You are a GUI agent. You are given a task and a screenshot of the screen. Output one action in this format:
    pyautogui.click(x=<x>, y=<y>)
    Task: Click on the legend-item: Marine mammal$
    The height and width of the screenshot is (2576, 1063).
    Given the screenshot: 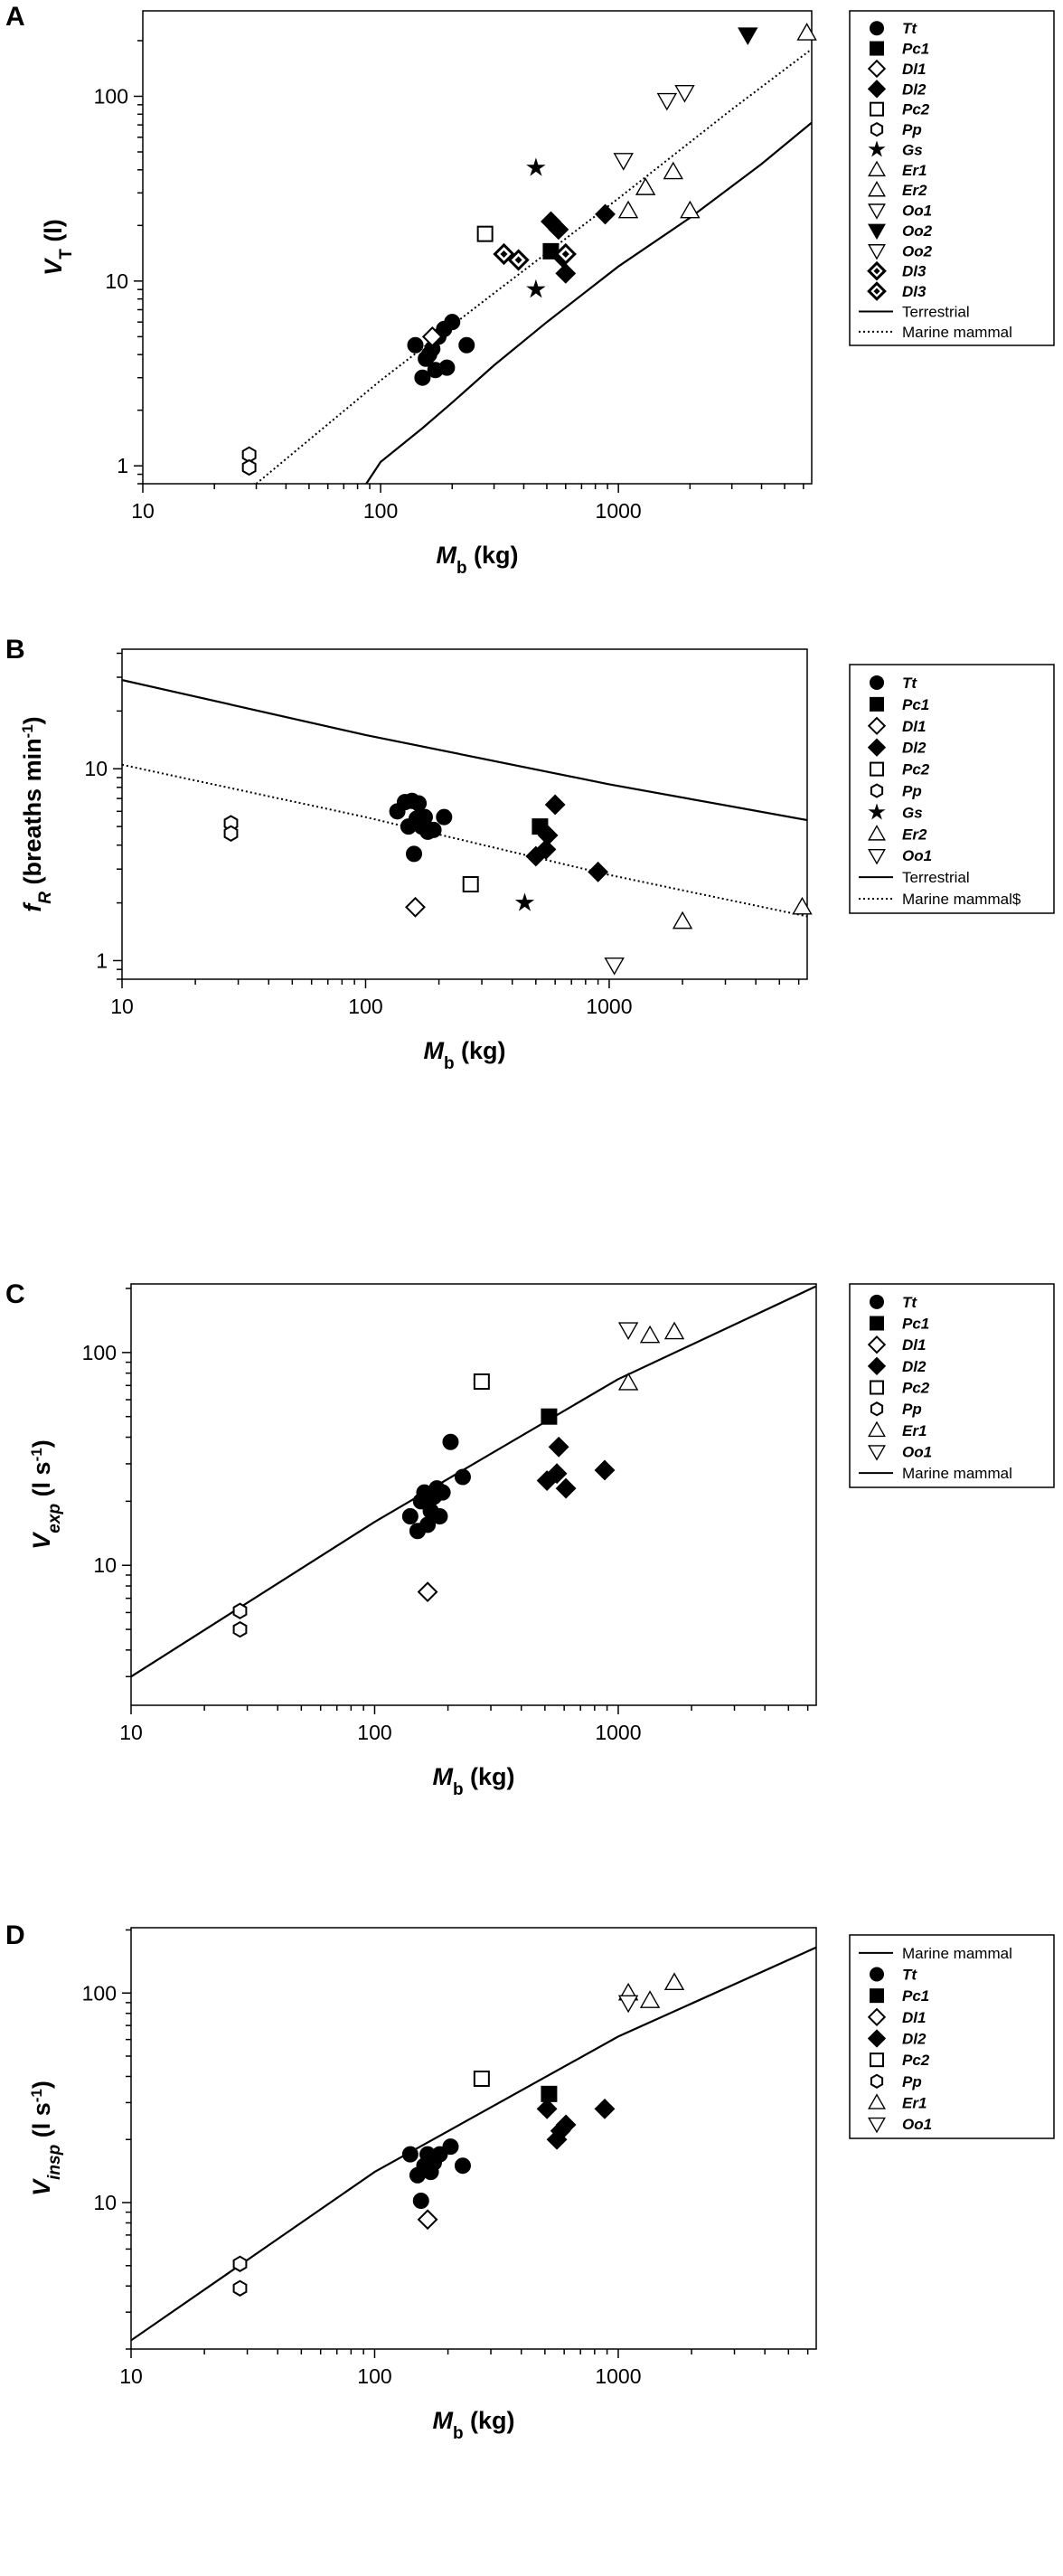 What is the action you would take?
    pyautogui.click(x=961, y=899)
    